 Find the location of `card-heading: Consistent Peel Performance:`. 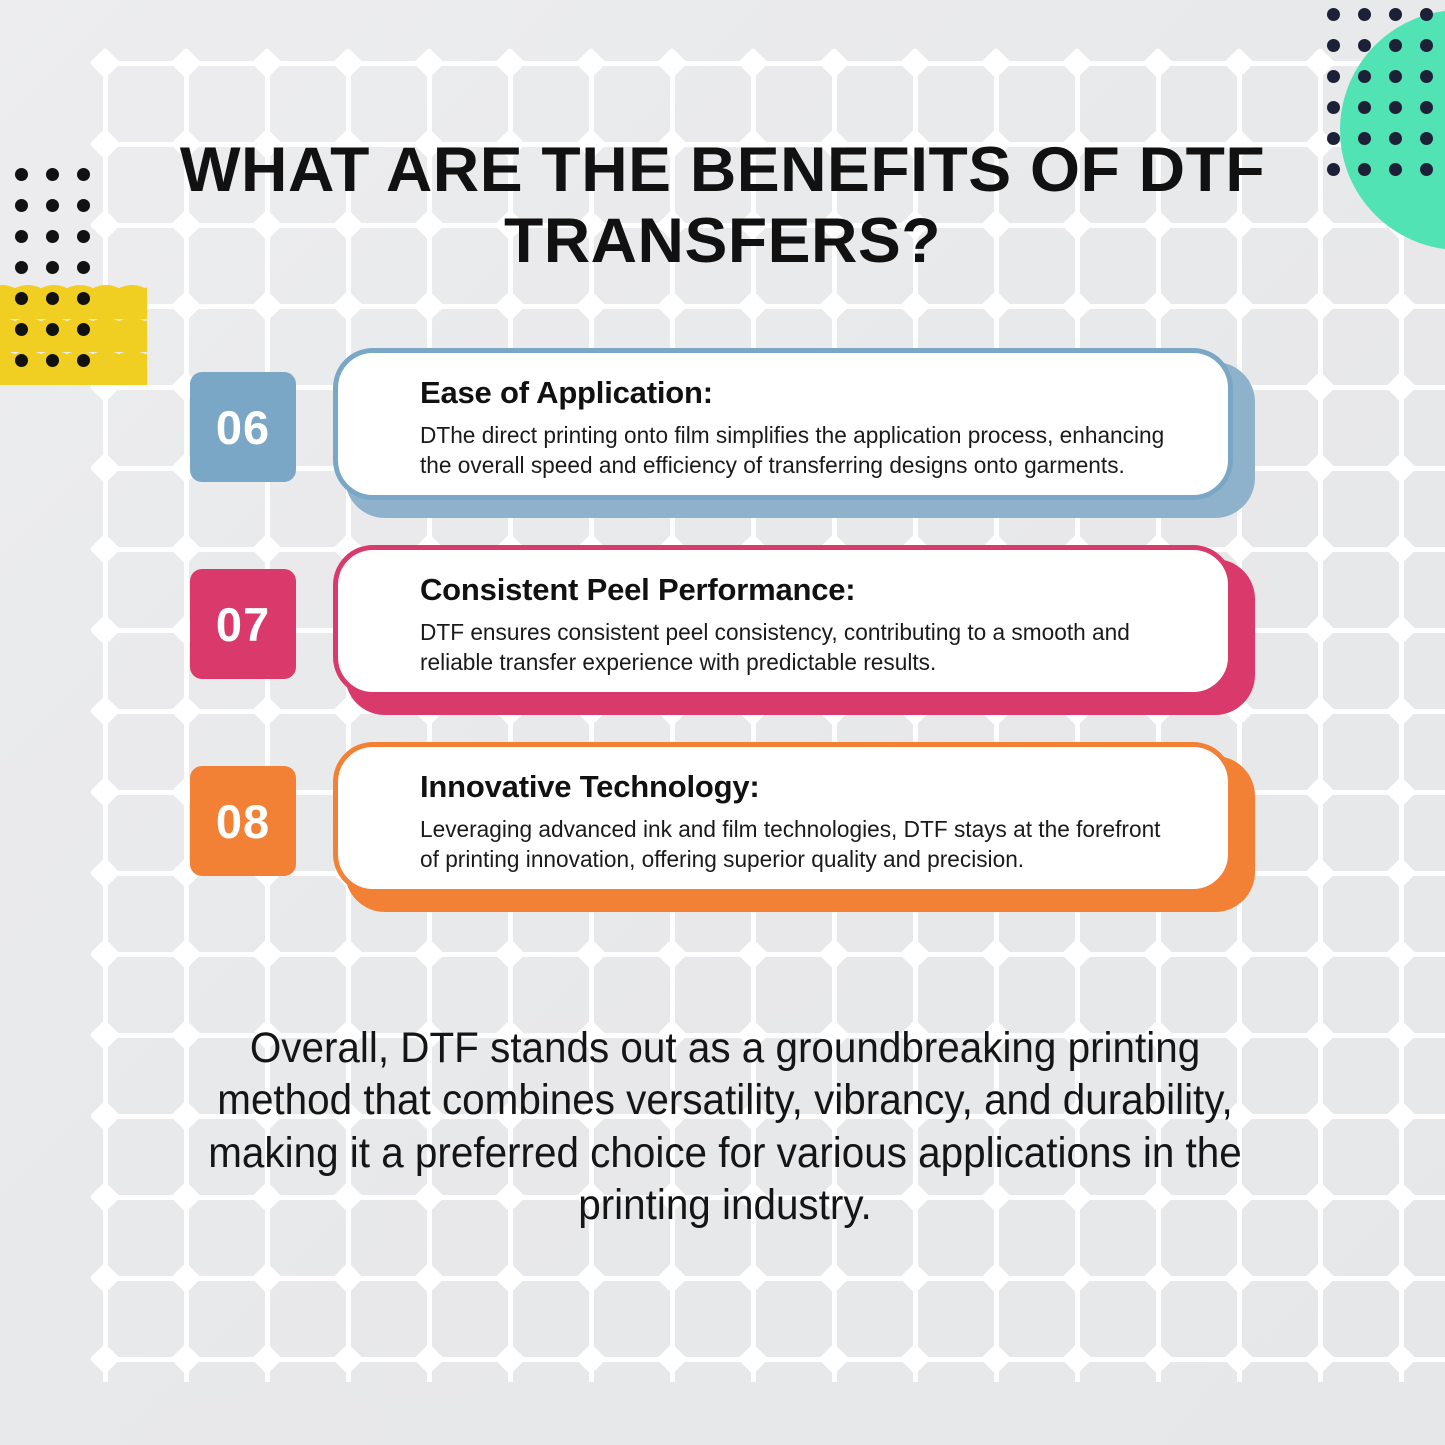

card-heading: Consistent Peel Performance: is located at coordinates (638, 589).